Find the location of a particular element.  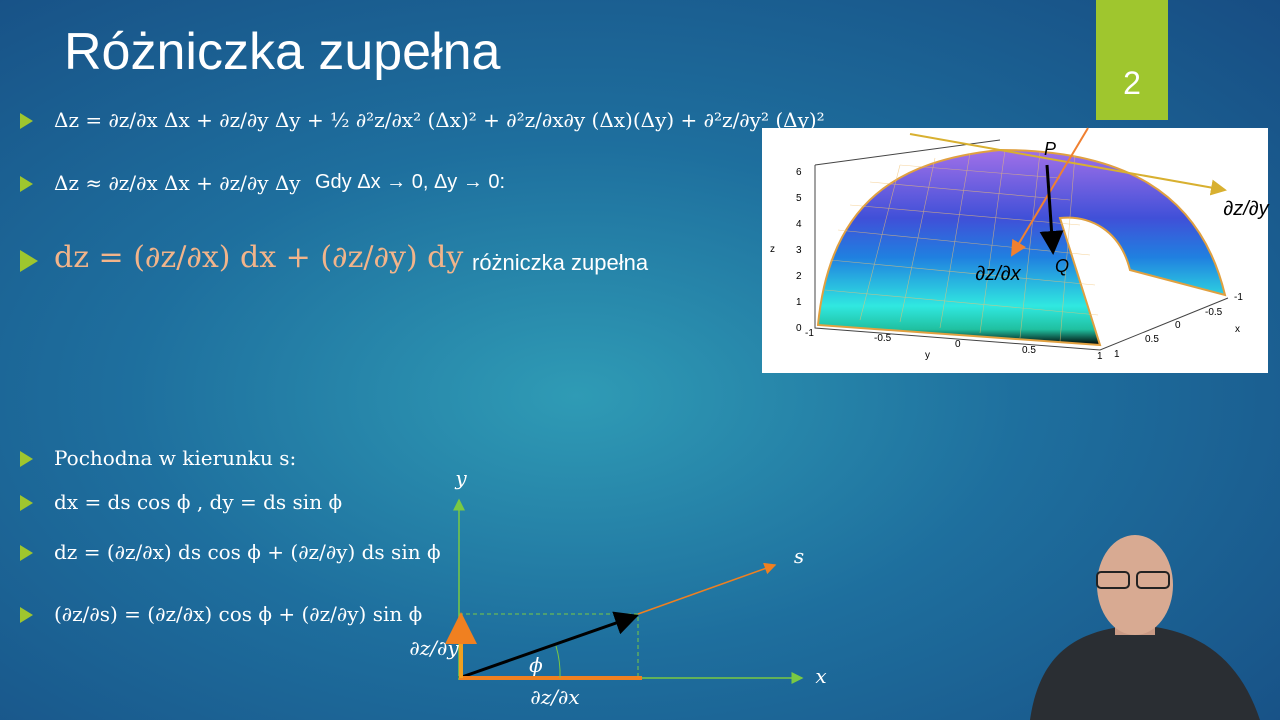

tick-label: 5 is located at coordinates (799, 198).